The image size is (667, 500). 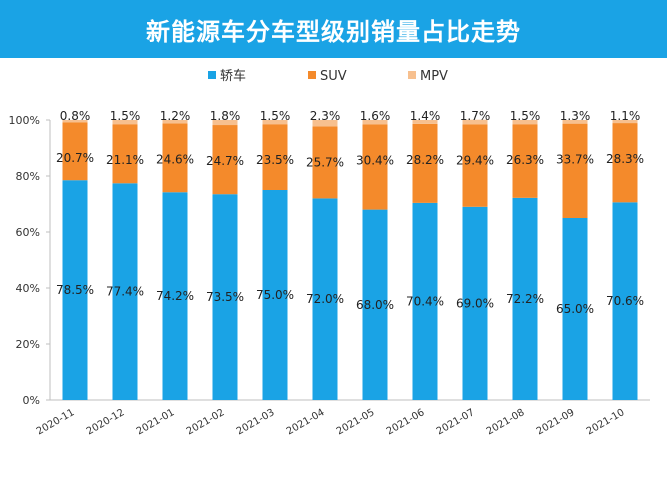 I want to click on data-label: 77.4%, so click(x=125, y=292).